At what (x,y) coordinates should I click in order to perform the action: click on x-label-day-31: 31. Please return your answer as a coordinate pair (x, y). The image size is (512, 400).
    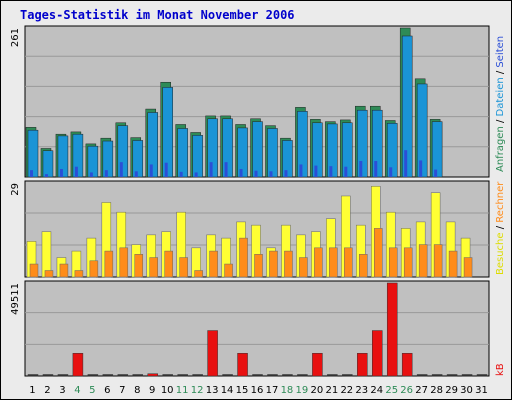
    Looking at the image, I should click on (481, 390).